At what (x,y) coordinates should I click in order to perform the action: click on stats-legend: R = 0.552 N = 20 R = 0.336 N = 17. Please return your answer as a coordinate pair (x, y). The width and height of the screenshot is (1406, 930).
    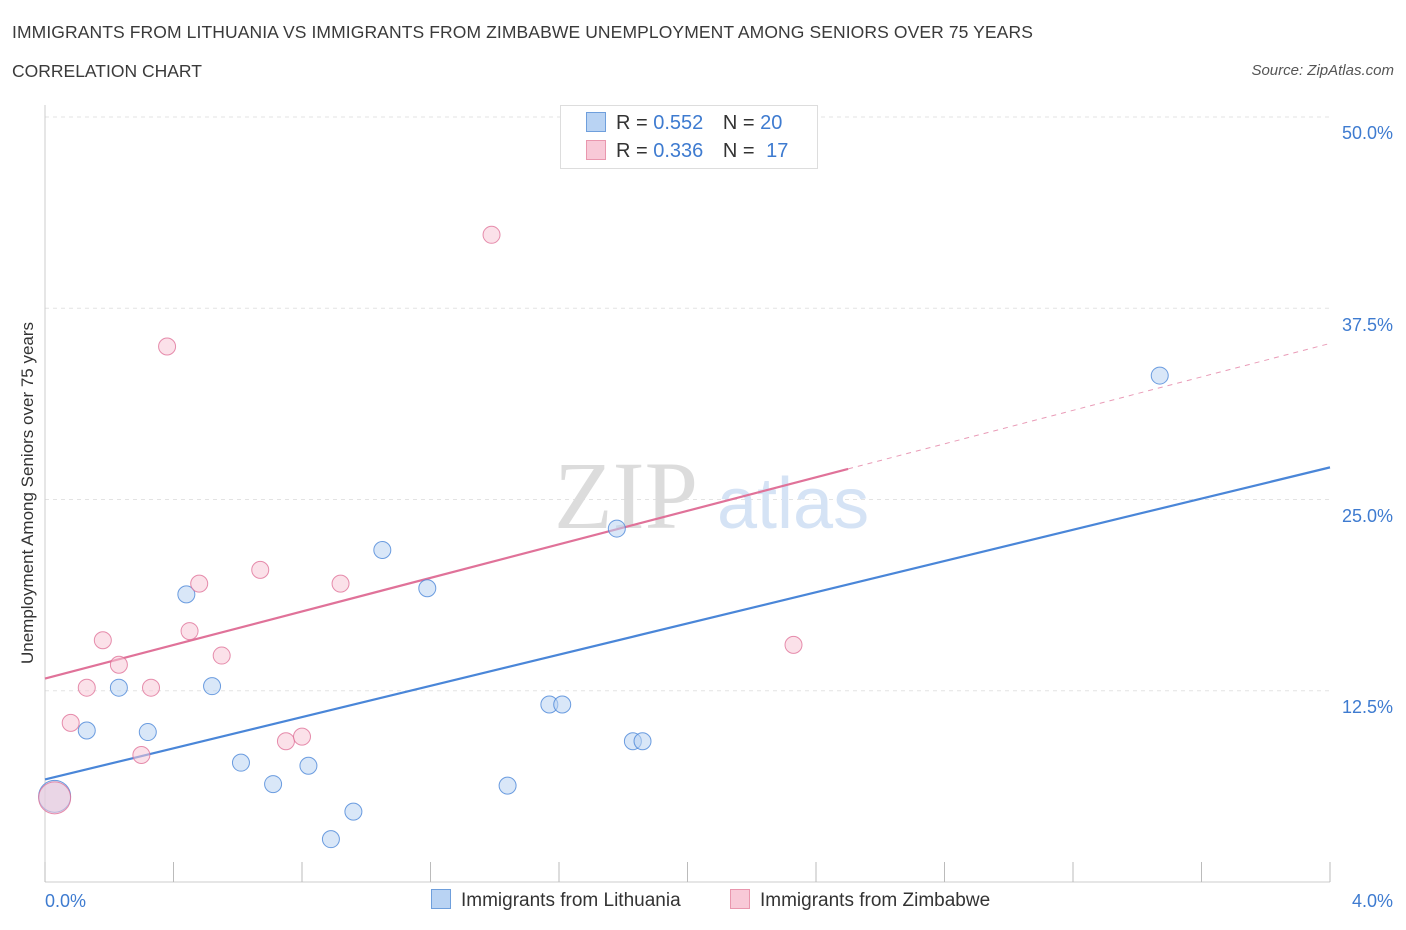
    Looking at the image, I should click on (689, 137).